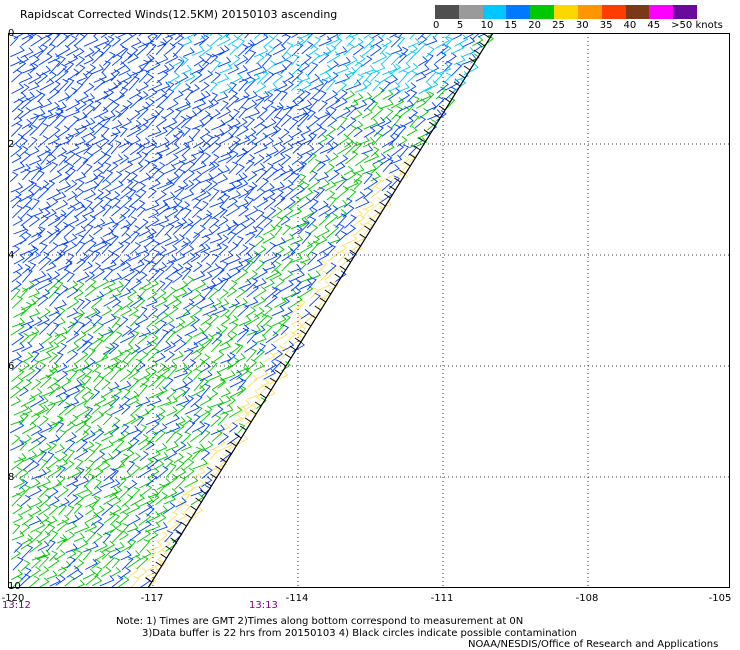  Describe the element at coordinates (11, 366) in the screenshot. I see `lat-label-6: 6` at that location.